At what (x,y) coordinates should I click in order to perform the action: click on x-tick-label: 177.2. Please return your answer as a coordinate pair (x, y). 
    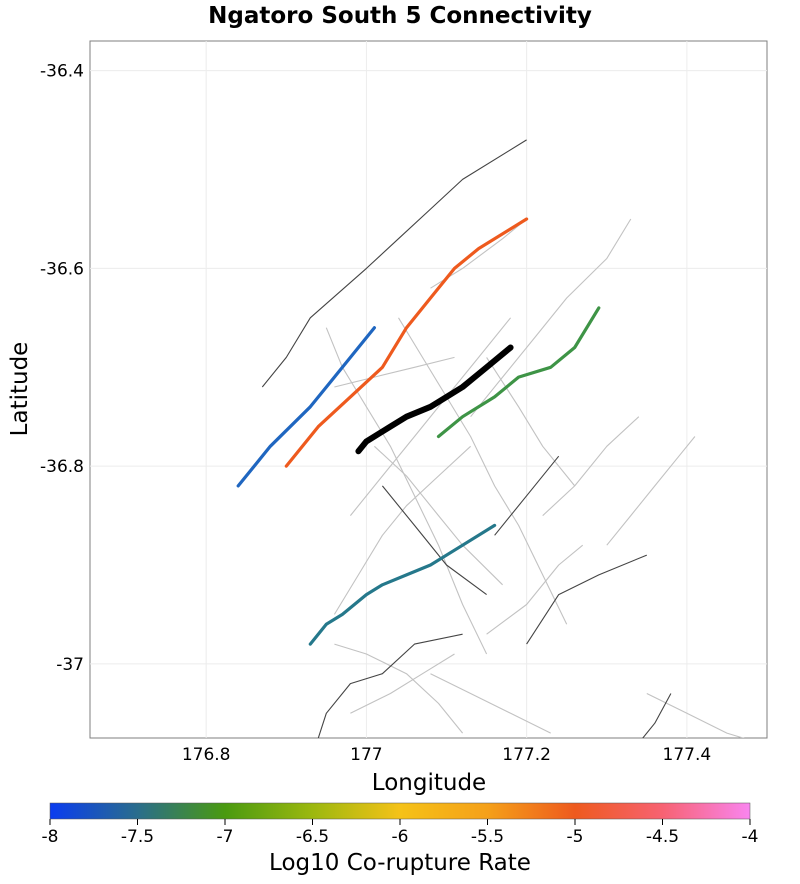
    Looking at the image, I should click on (526, 755).